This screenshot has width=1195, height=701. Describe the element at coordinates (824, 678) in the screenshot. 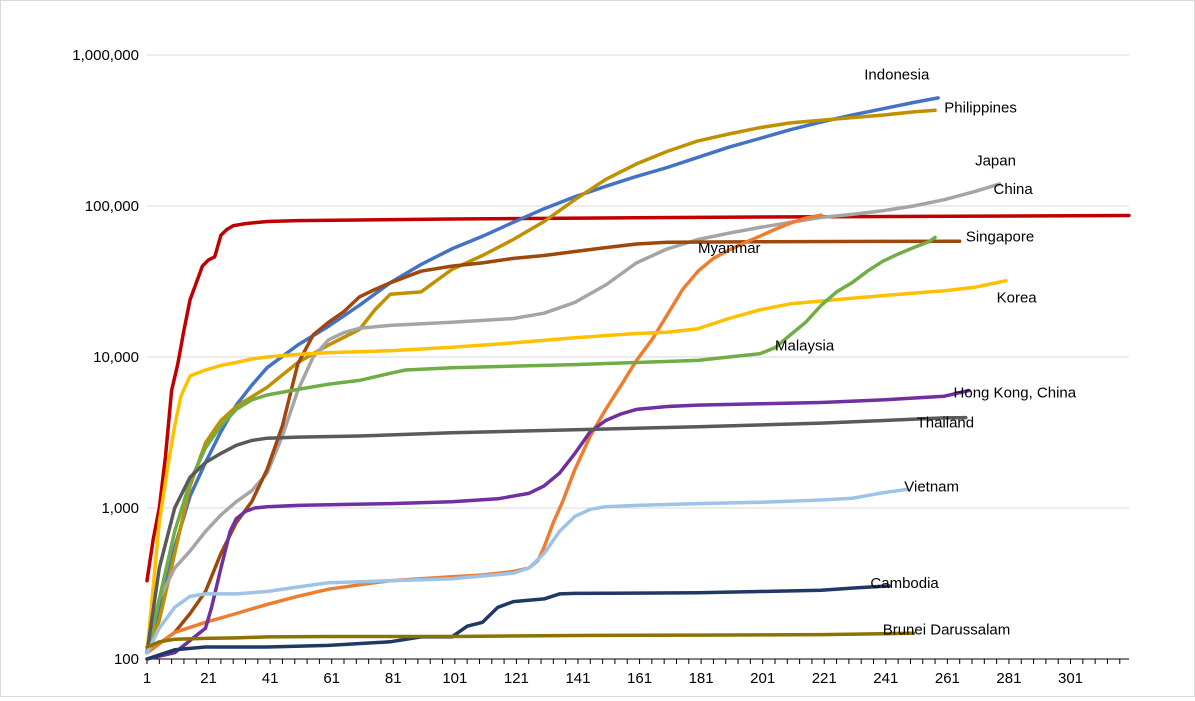

I see `x-tick-label: 221` at that location.